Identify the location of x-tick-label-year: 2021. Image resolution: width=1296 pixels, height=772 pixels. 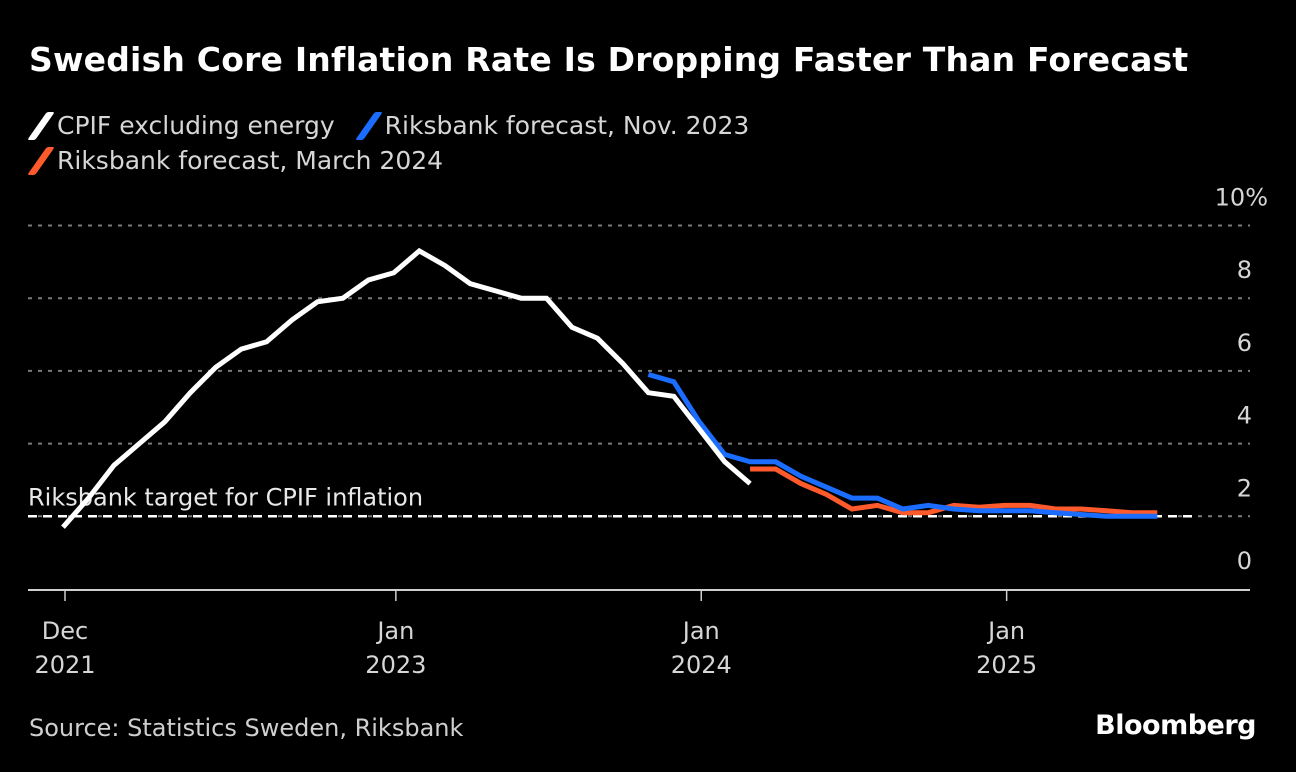
(64, 665).